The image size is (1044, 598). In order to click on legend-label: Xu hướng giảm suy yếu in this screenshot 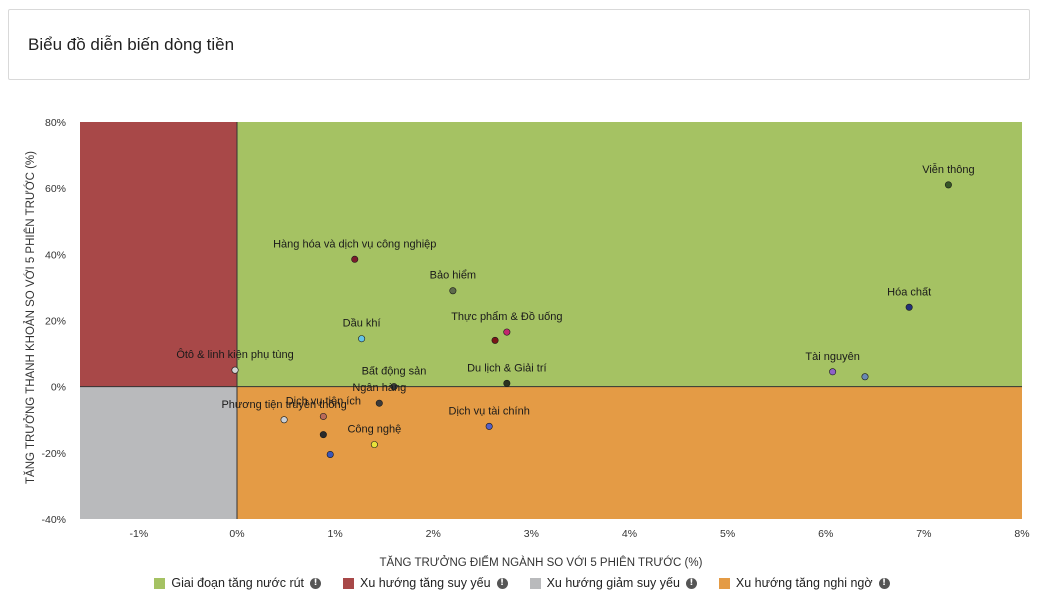, I will do `click(613, 583)`.